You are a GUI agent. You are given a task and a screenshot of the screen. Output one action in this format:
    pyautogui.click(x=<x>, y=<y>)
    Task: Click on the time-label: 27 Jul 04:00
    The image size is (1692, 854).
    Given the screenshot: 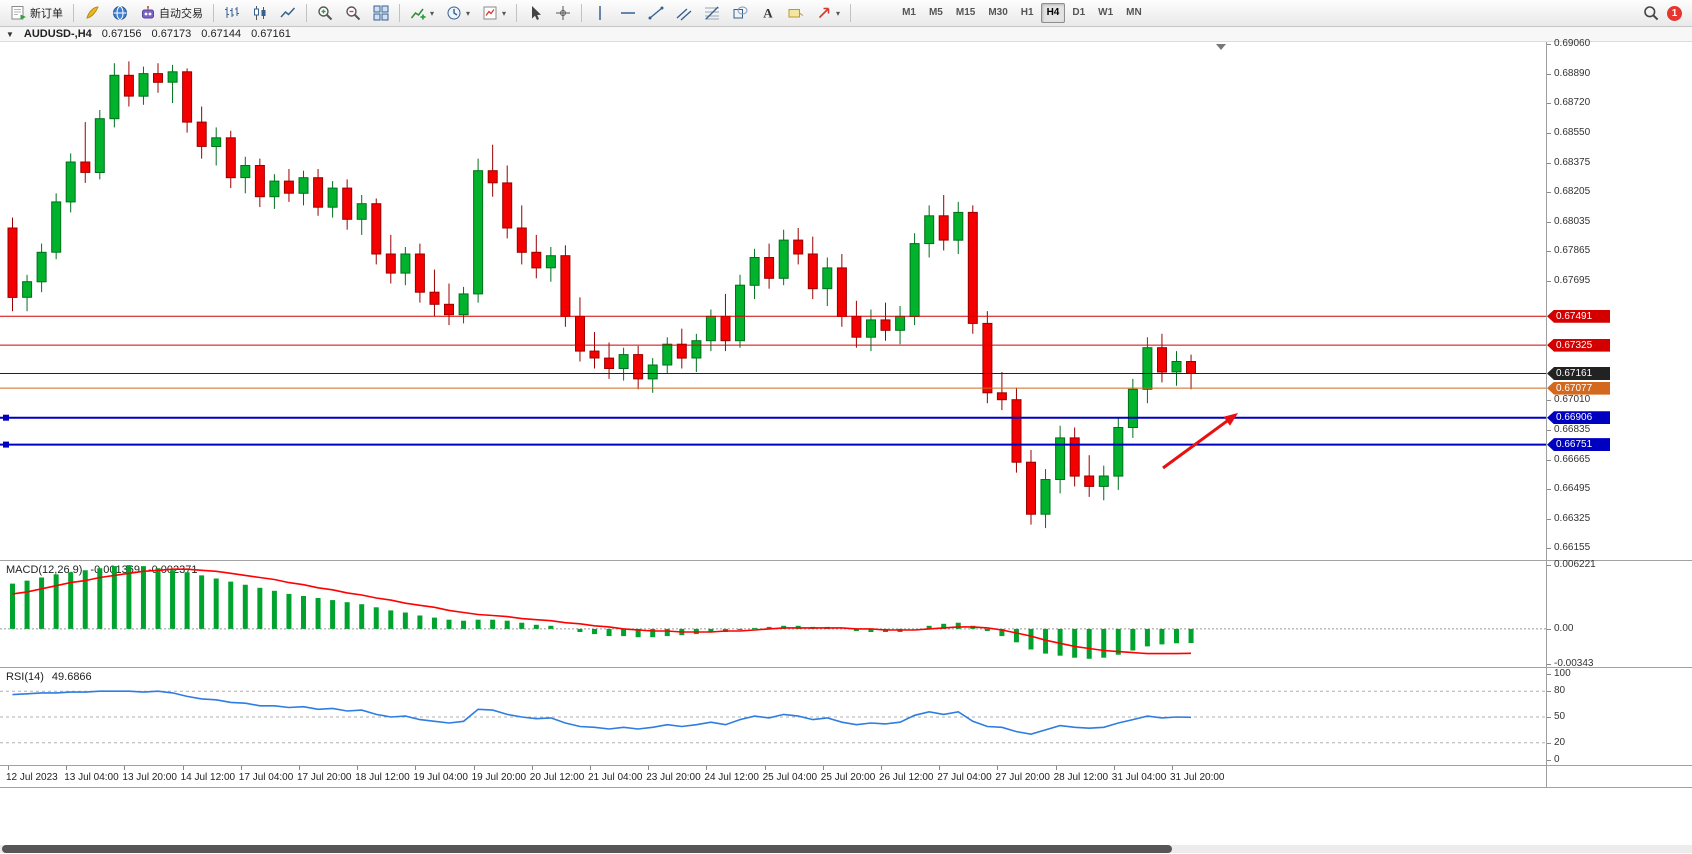 What is the action you would take?
    pyautogui.click(x=964, y=777)
    